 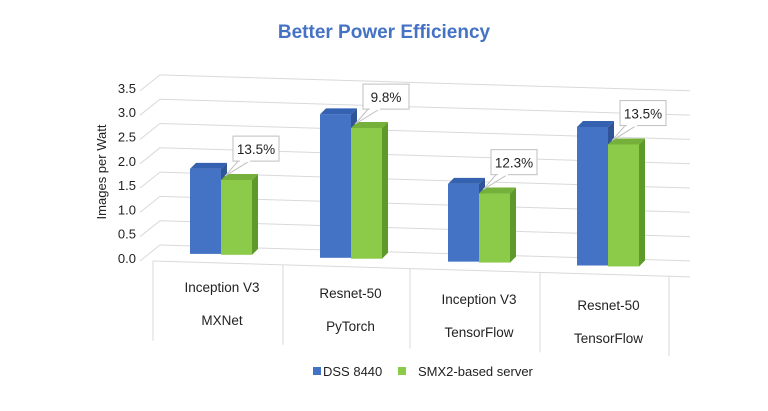 I want to click on legend: DSS 8440 SMX2-based server, so click(x=423, y=371).